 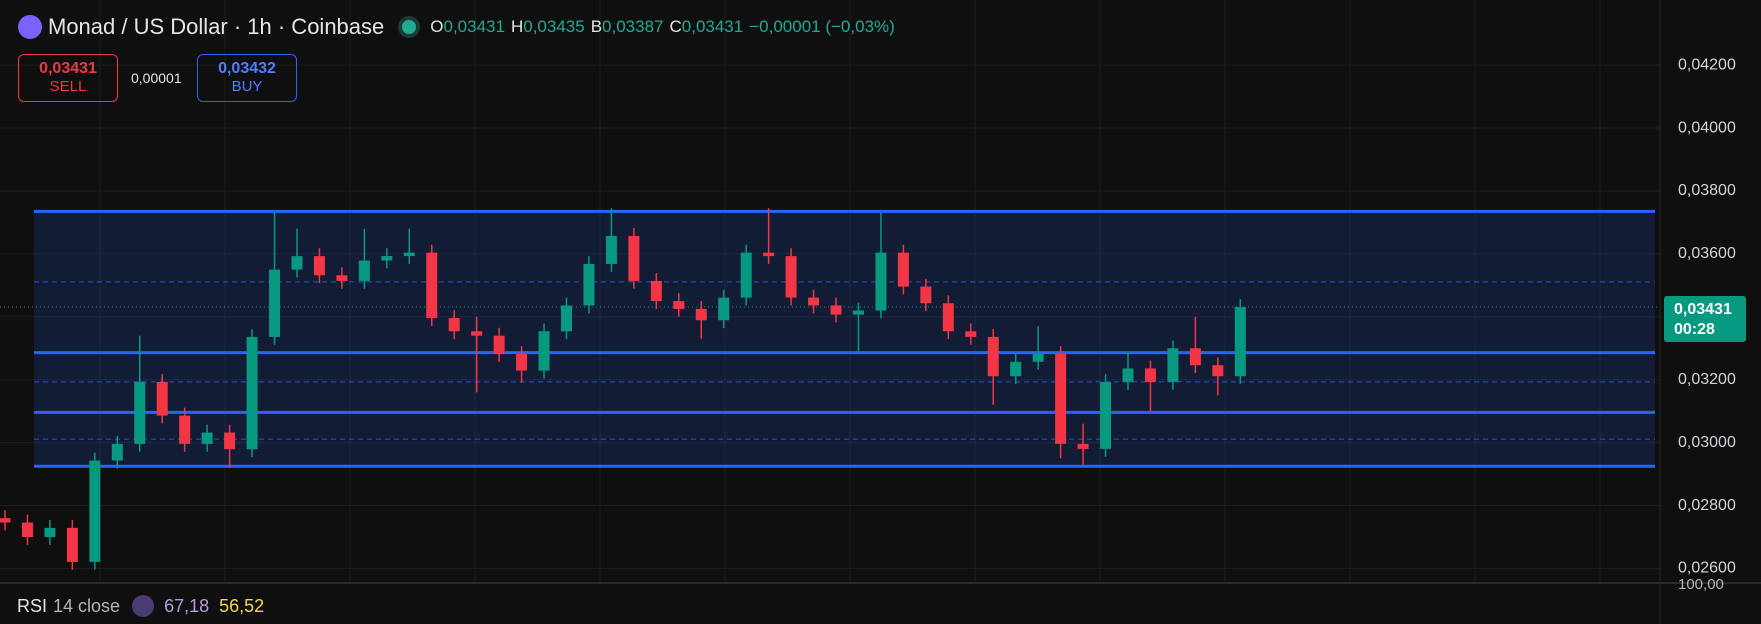 I want to click on sell-button: 0,03431 SELL, so click(x=68, y=78).